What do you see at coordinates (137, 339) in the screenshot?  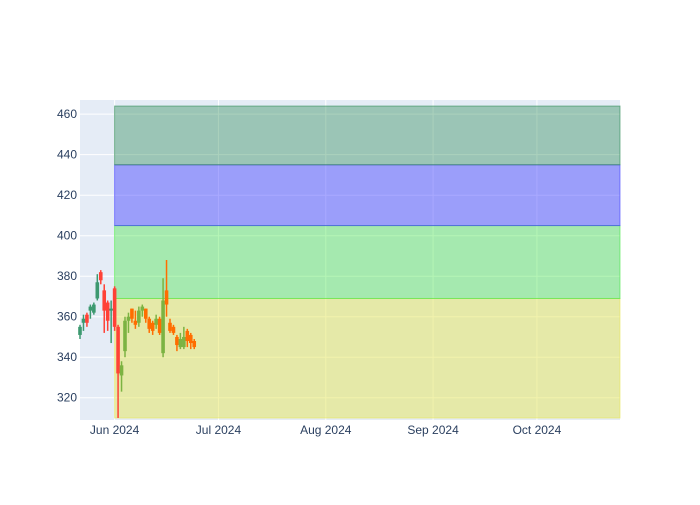 I see `candlesticks` at bounding box center [137, 339].